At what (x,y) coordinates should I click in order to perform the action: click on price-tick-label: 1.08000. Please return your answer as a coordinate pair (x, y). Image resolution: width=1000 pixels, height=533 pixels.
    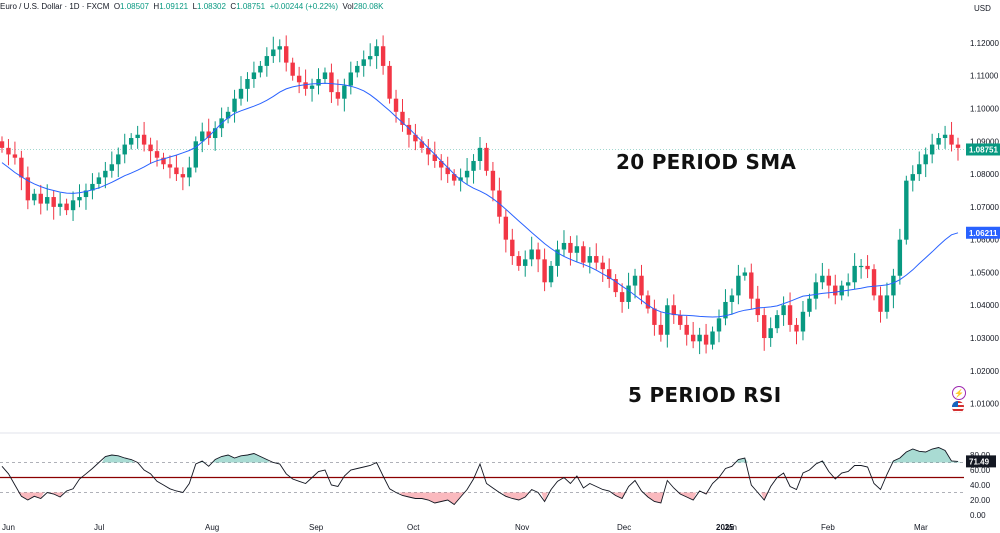
    Looking at the image, I should click on (984, 174).